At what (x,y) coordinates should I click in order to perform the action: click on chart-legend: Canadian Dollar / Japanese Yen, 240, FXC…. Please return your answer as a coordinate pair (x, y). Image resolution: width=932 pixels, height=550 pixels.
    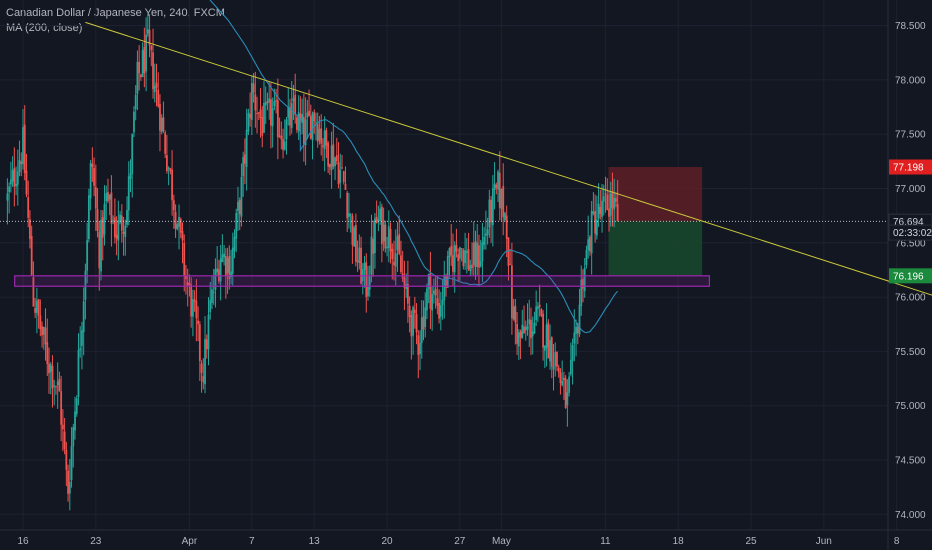
    Looking at the image, I should click on (115, 21).